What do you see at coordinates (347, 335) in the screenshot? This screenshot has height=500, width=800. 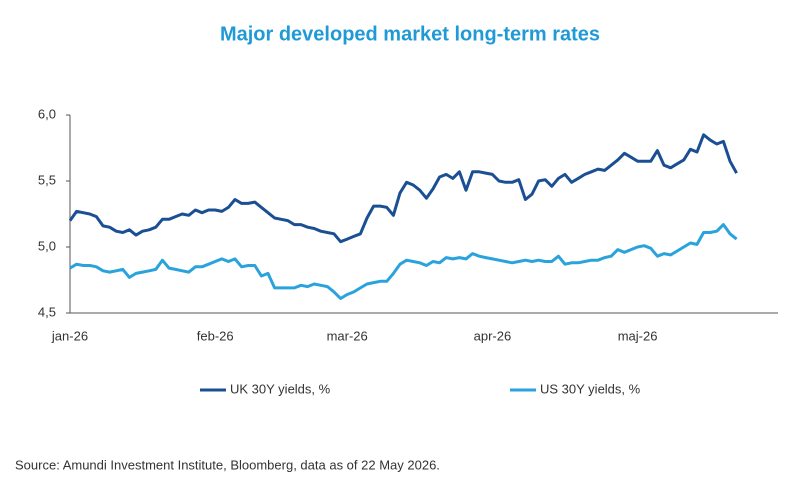 I see `x-tick-label: mar-26` at bounding box center [347, 335].